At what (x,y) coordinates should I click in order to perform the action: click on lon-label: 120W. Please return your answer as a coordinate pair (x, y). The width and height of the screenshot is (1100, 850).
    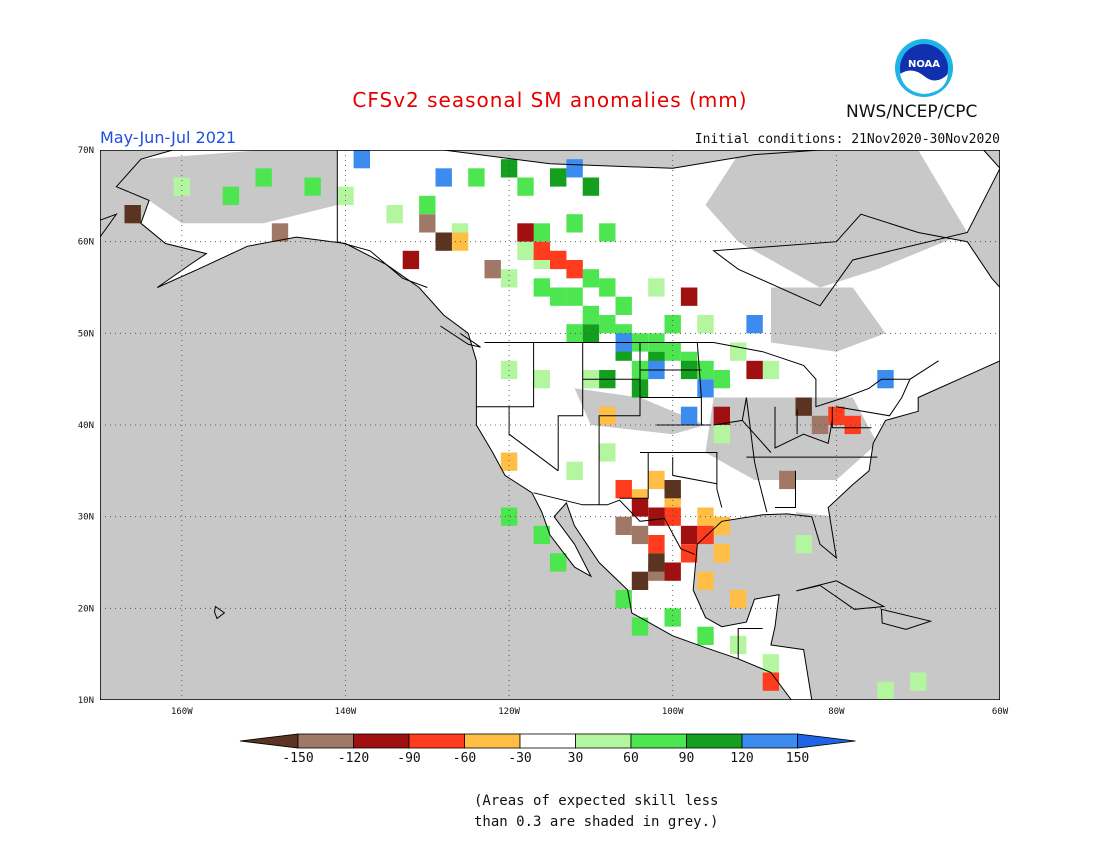
    Looking at the image, I should click on (509, 712).